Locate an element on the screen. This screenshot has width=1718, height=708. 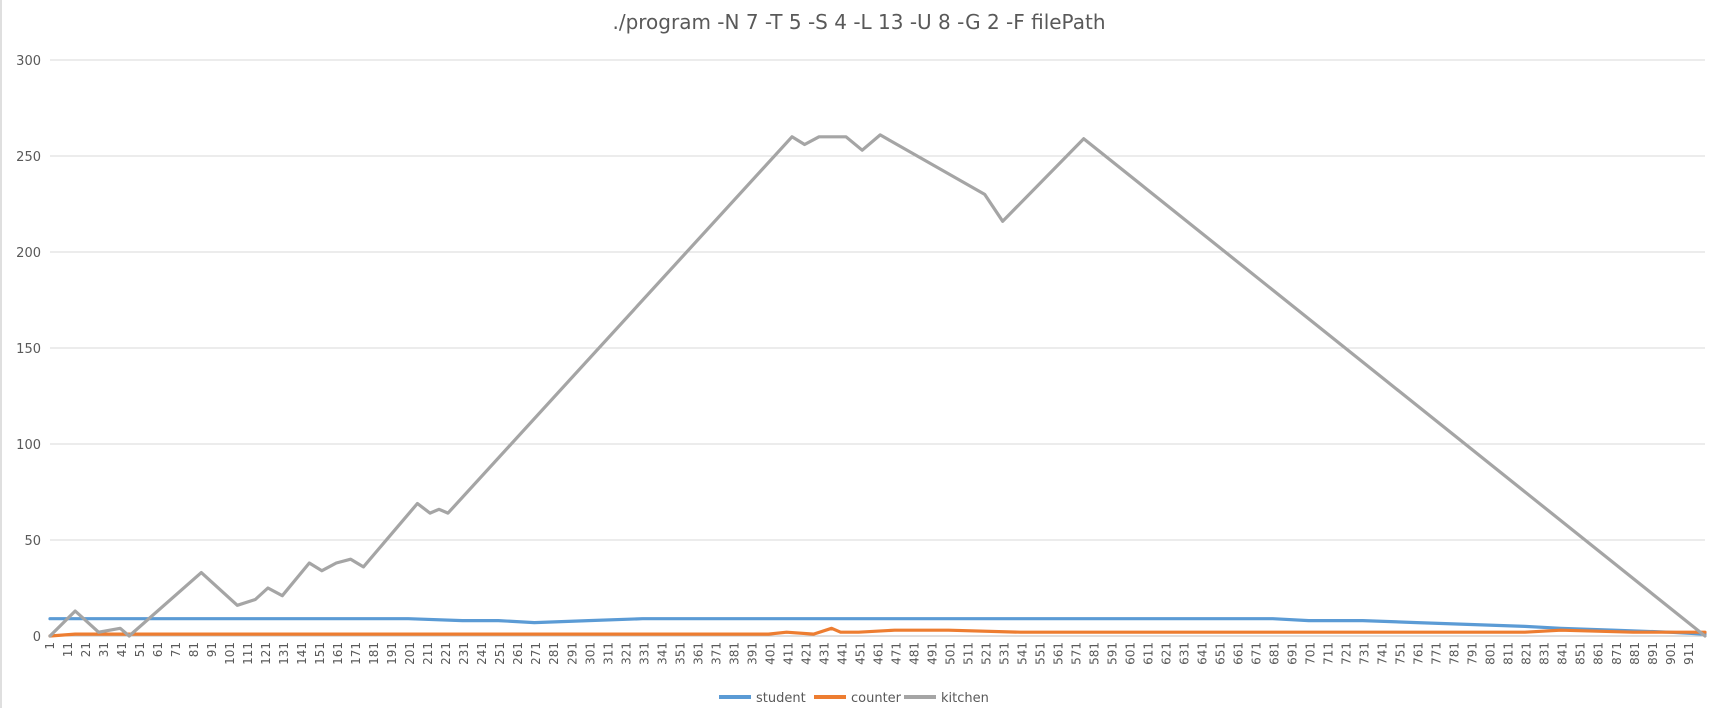
x-tick-label: 521 is located at coordinates (986, 653).